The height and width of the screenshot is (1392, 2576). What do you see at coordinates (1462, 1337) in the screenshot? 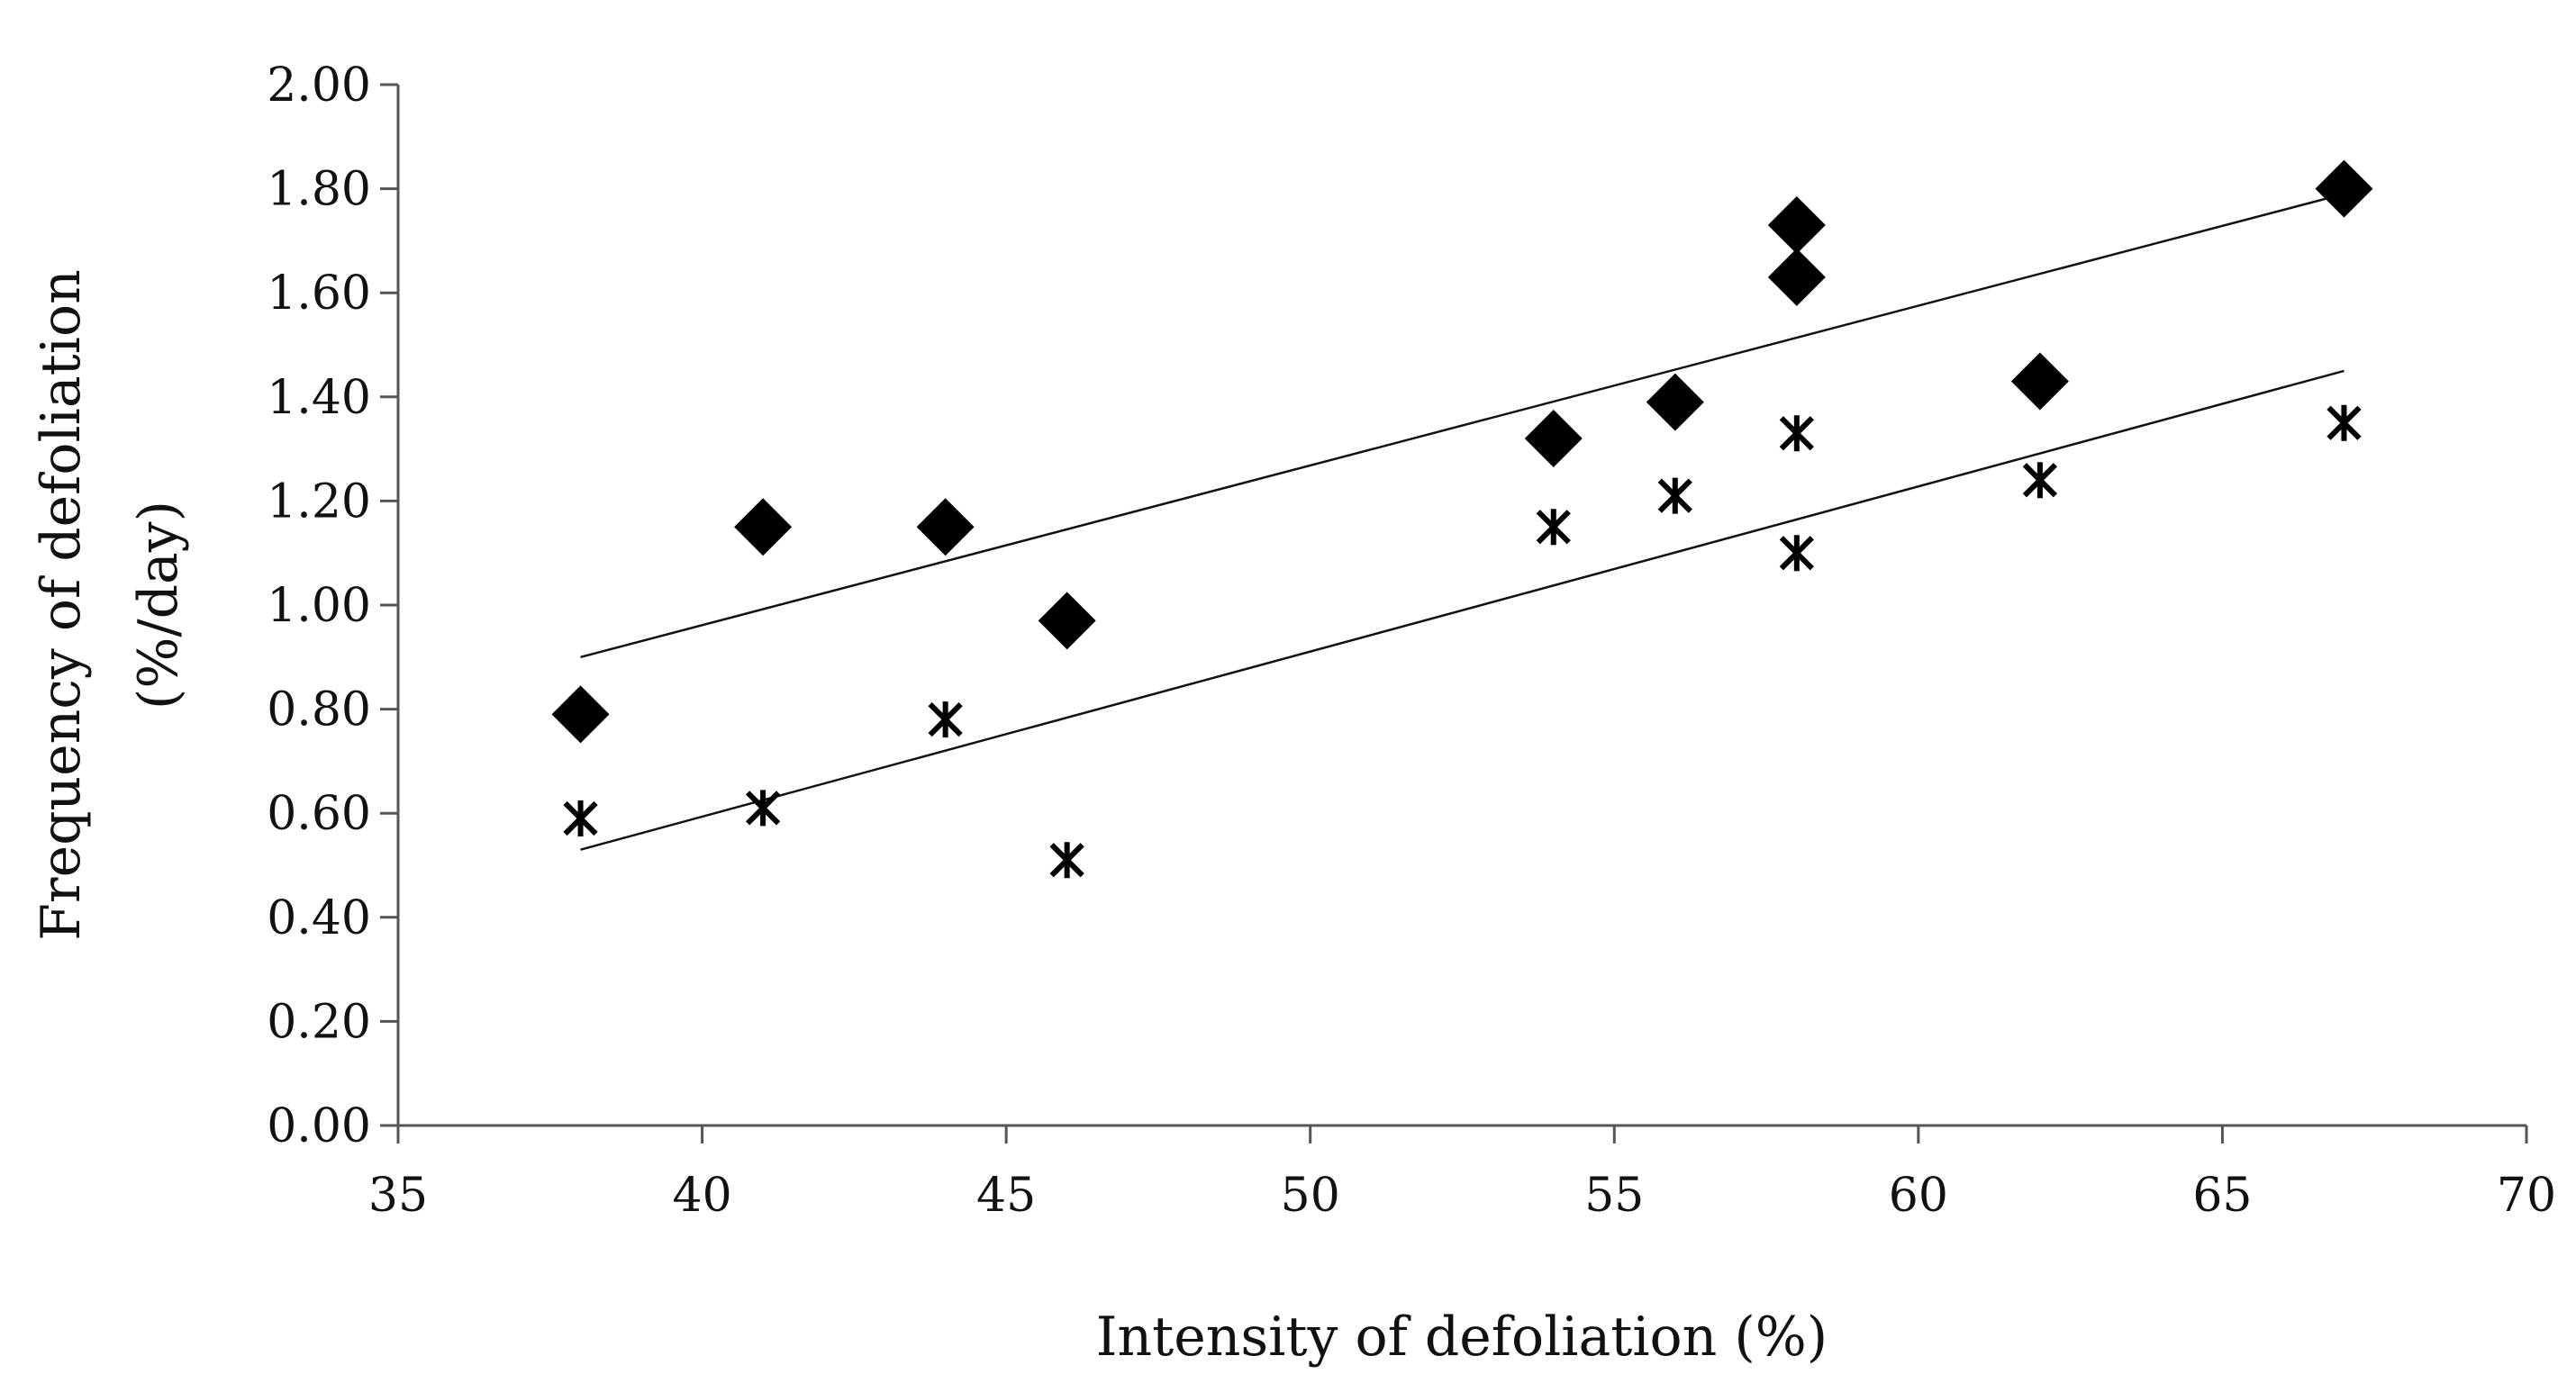
I see `x-axis-title: Intensity of defoliation (%)` at bounding box center [1462, 1337].